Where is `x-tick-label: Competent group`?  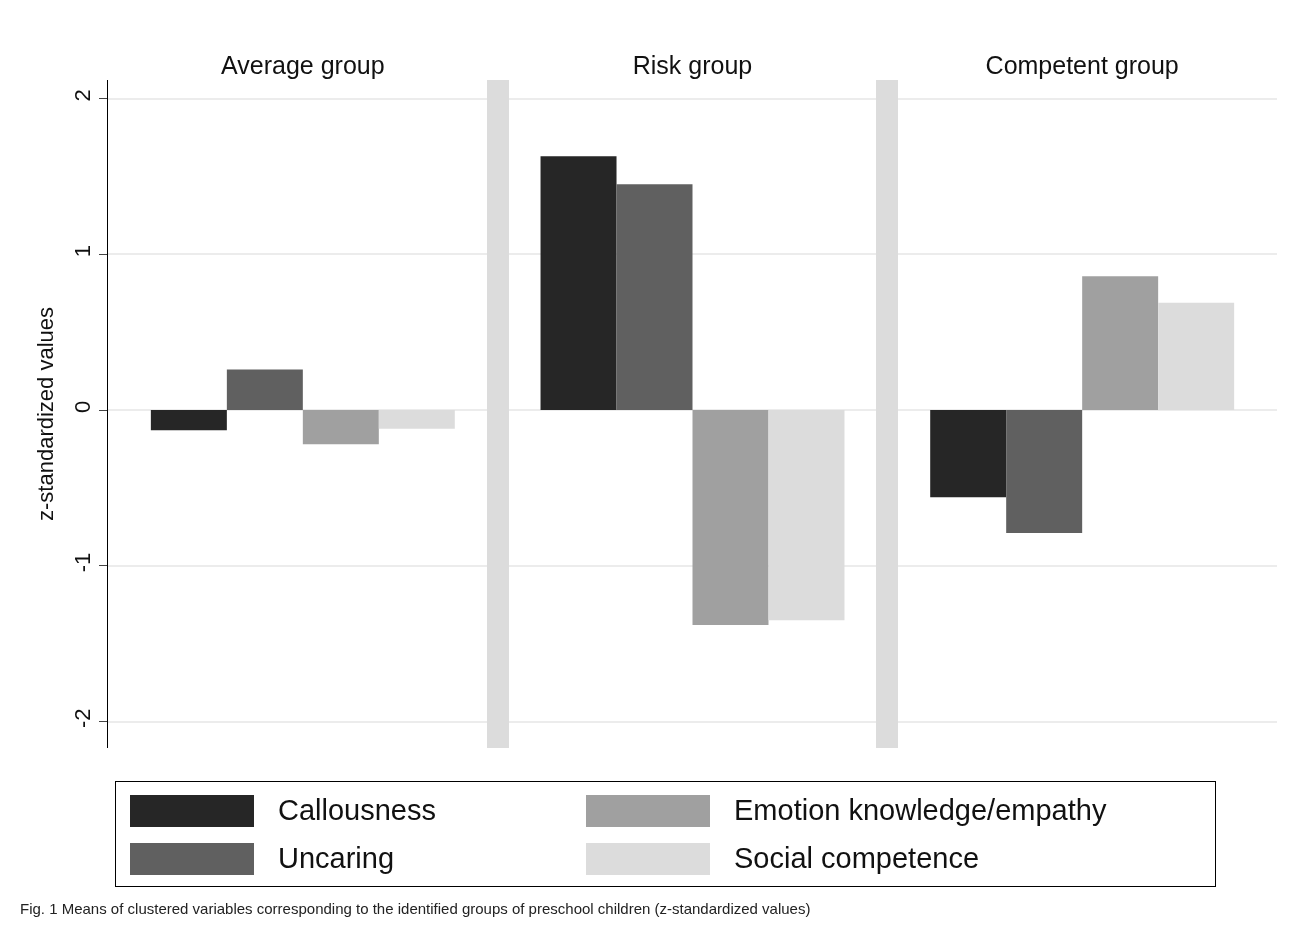 x-tick-label: Competent group is located at coordinates (1082, 65).